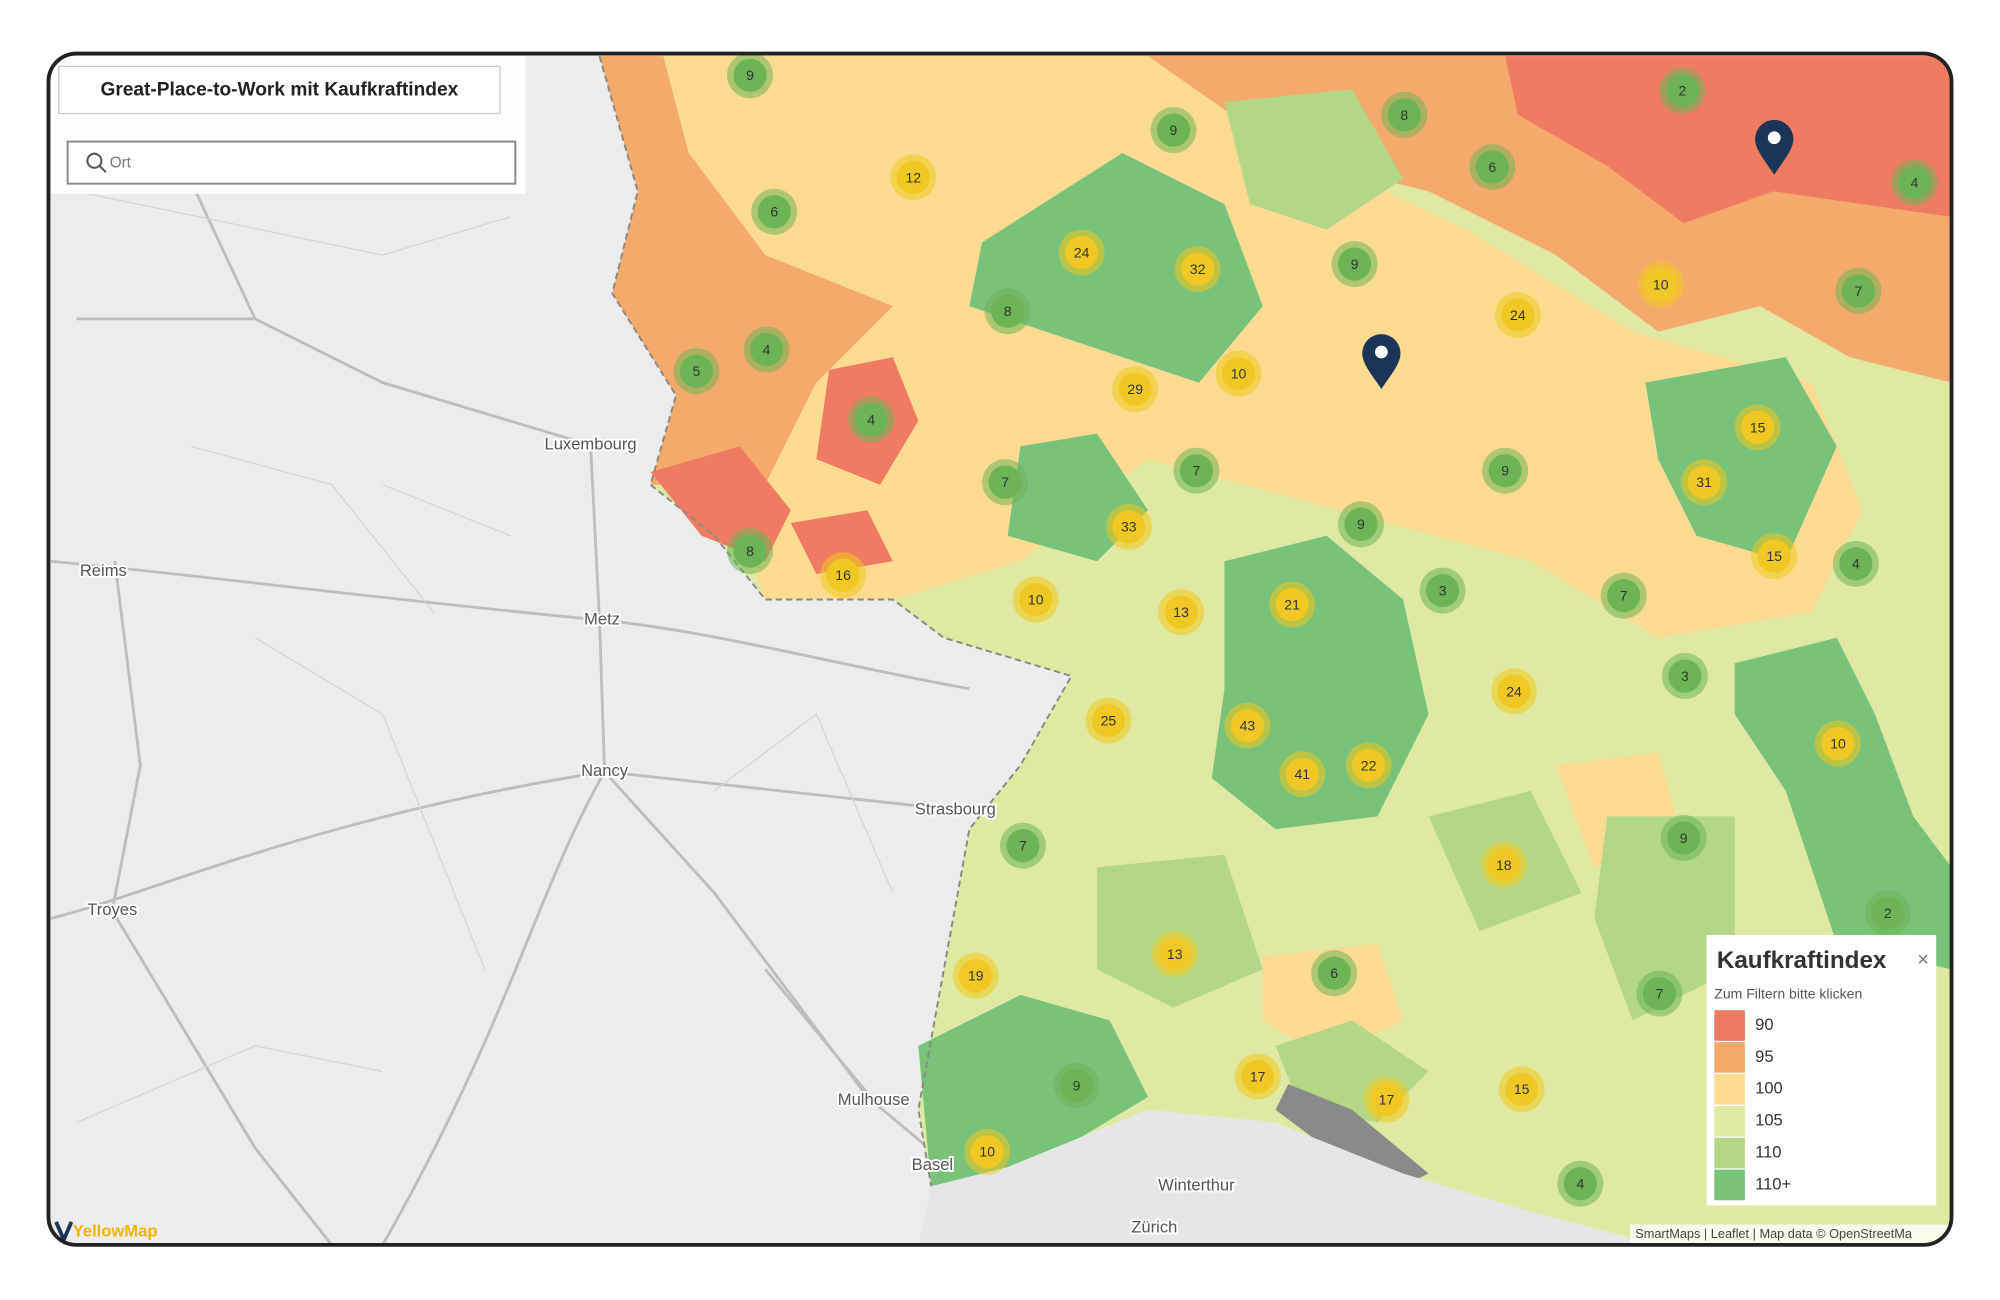 Image resolution: width=2000 pixels, height=1300 pixels. Describe the element at coordinates (291, 162) in the screenshot. I see `search-input` at that location.